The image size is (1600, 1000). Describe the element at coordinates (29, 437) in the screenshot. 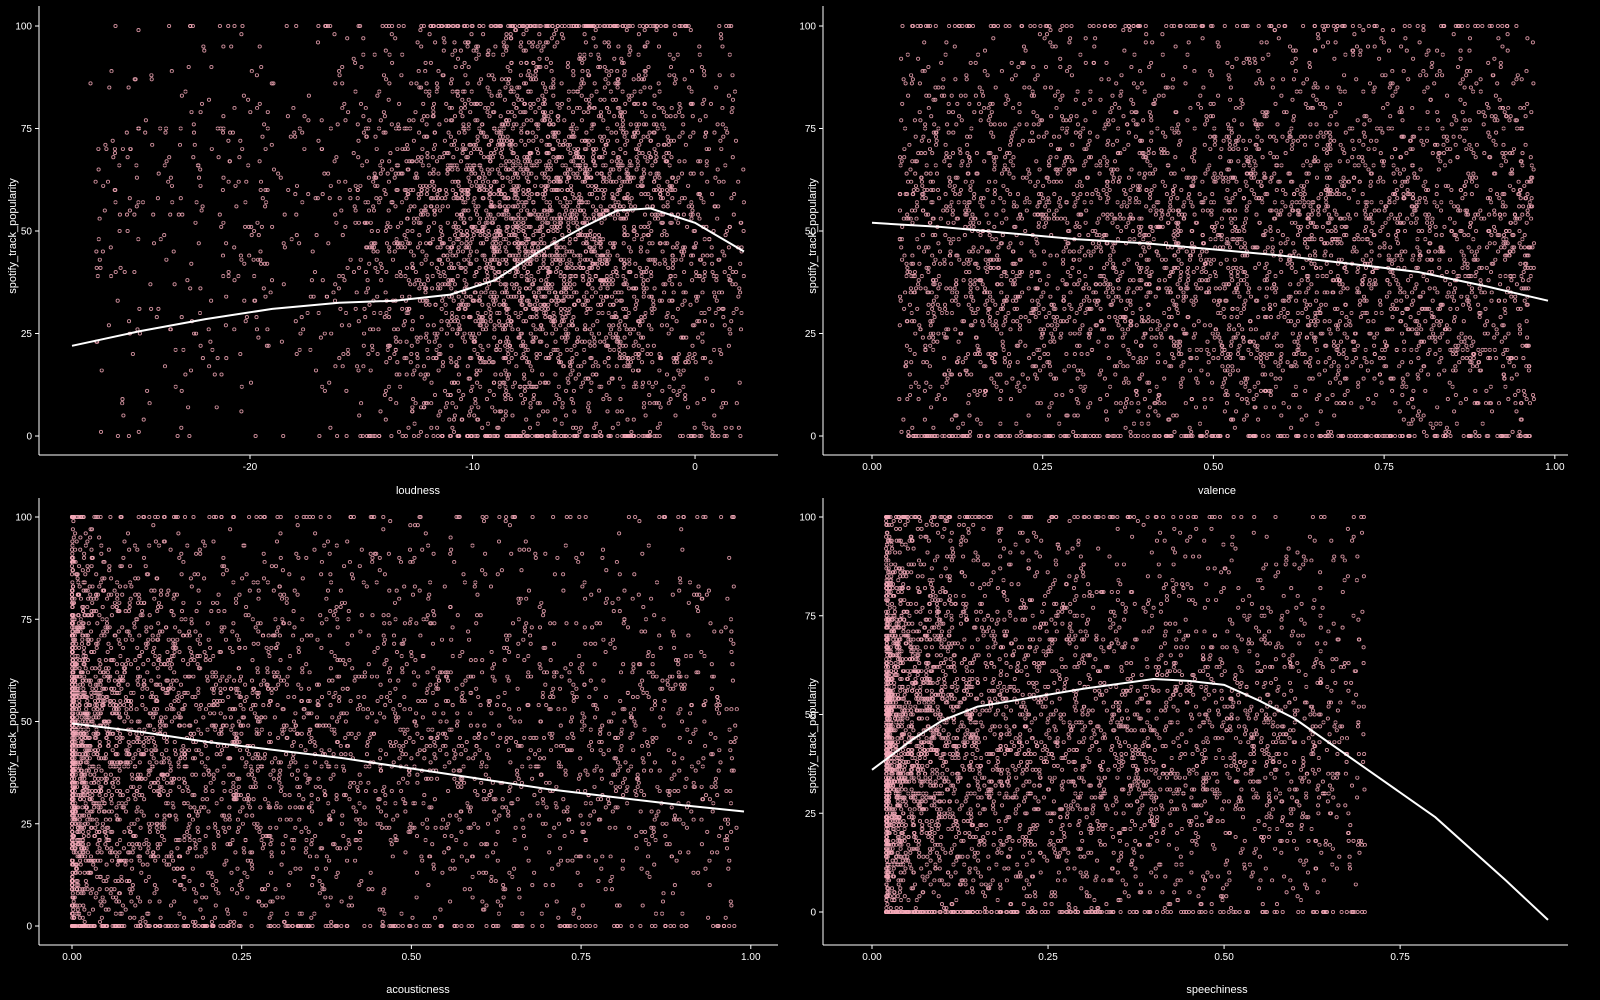

I see `y-tick-label: 0` at that location.